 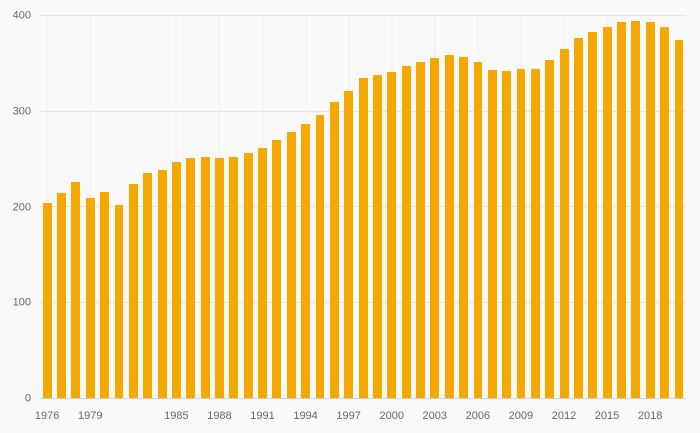 What do you see at coordinates (21, 302) in the screenshot?
I see `y-tick-label: 100` at bounding box center [21, 302].